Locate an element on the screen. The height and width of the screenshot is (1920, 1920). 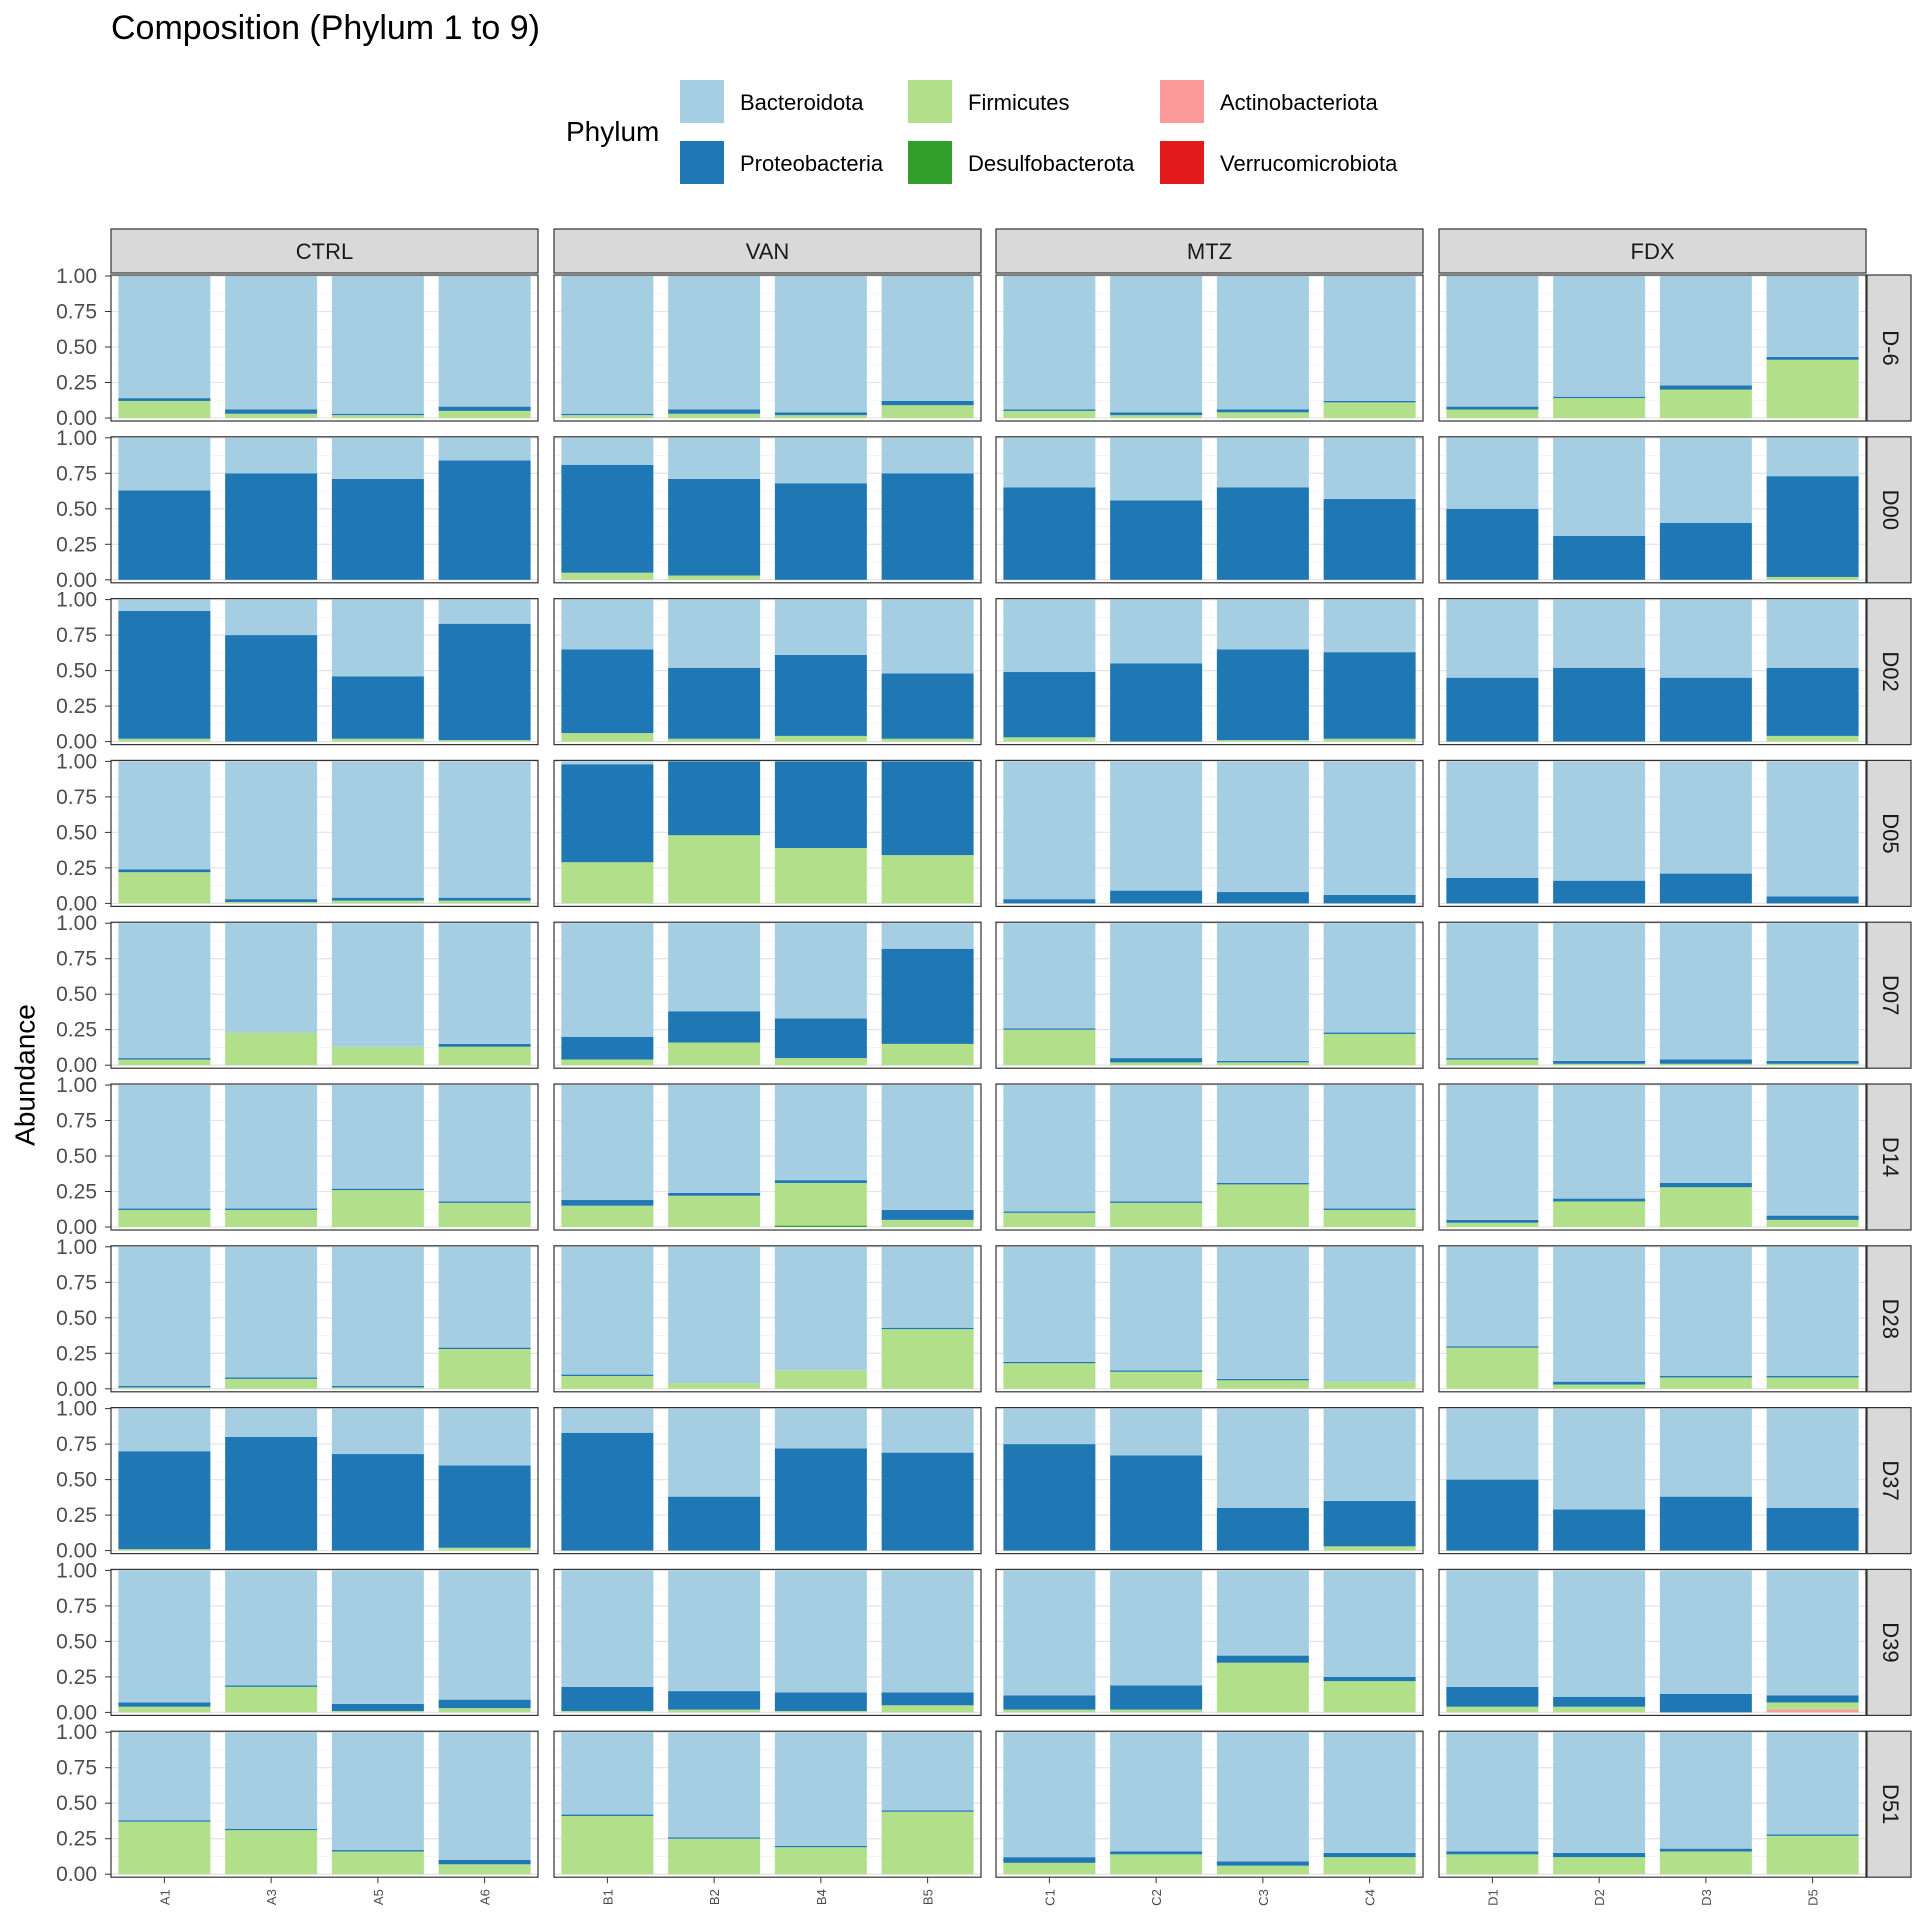
legend-swatch is located at coordinates (930, 101).